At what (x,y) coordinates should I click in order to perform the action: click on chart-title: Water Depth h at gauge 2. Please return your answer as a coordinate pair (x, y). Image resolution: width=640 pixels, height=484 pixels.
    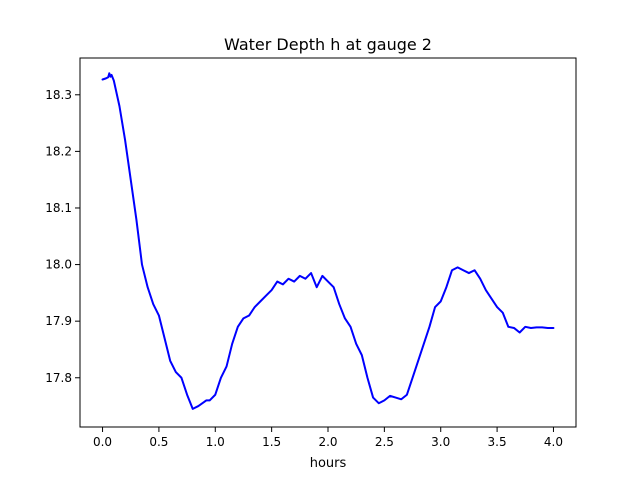
    Looking at the image, I should click on (328, 44).